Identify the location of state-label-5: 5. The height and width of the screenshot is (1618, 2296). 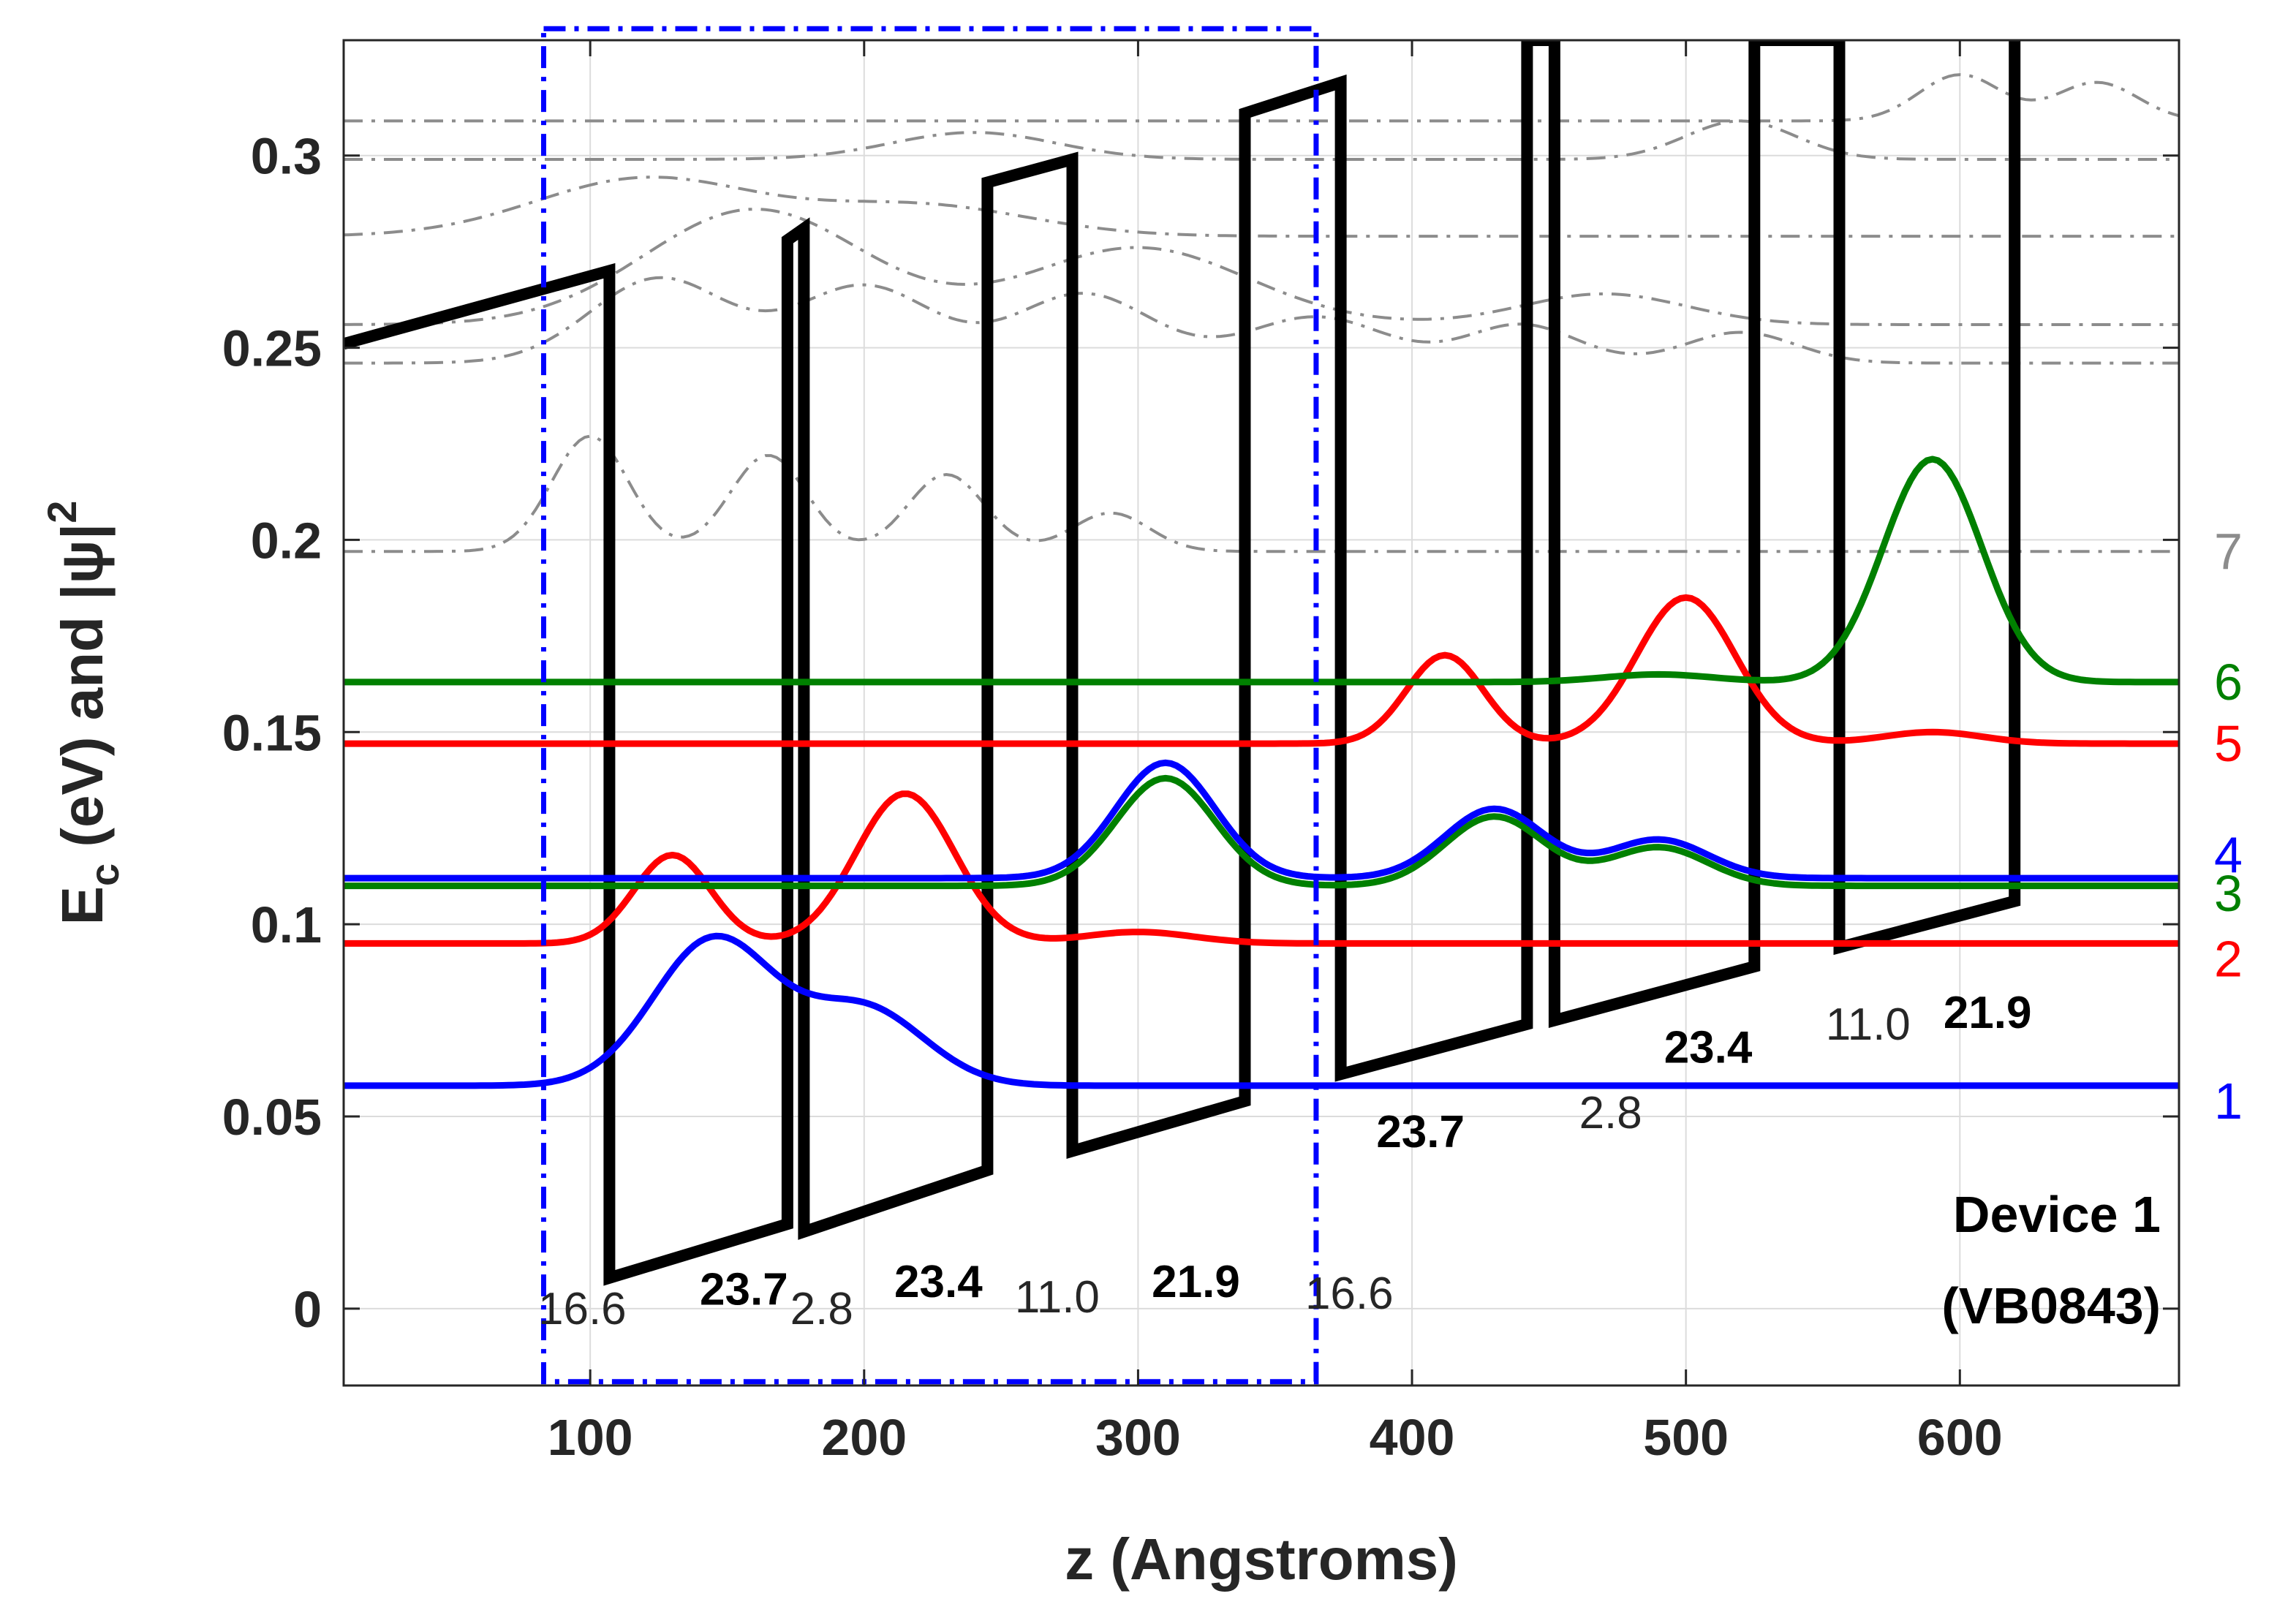
(2228, 743).